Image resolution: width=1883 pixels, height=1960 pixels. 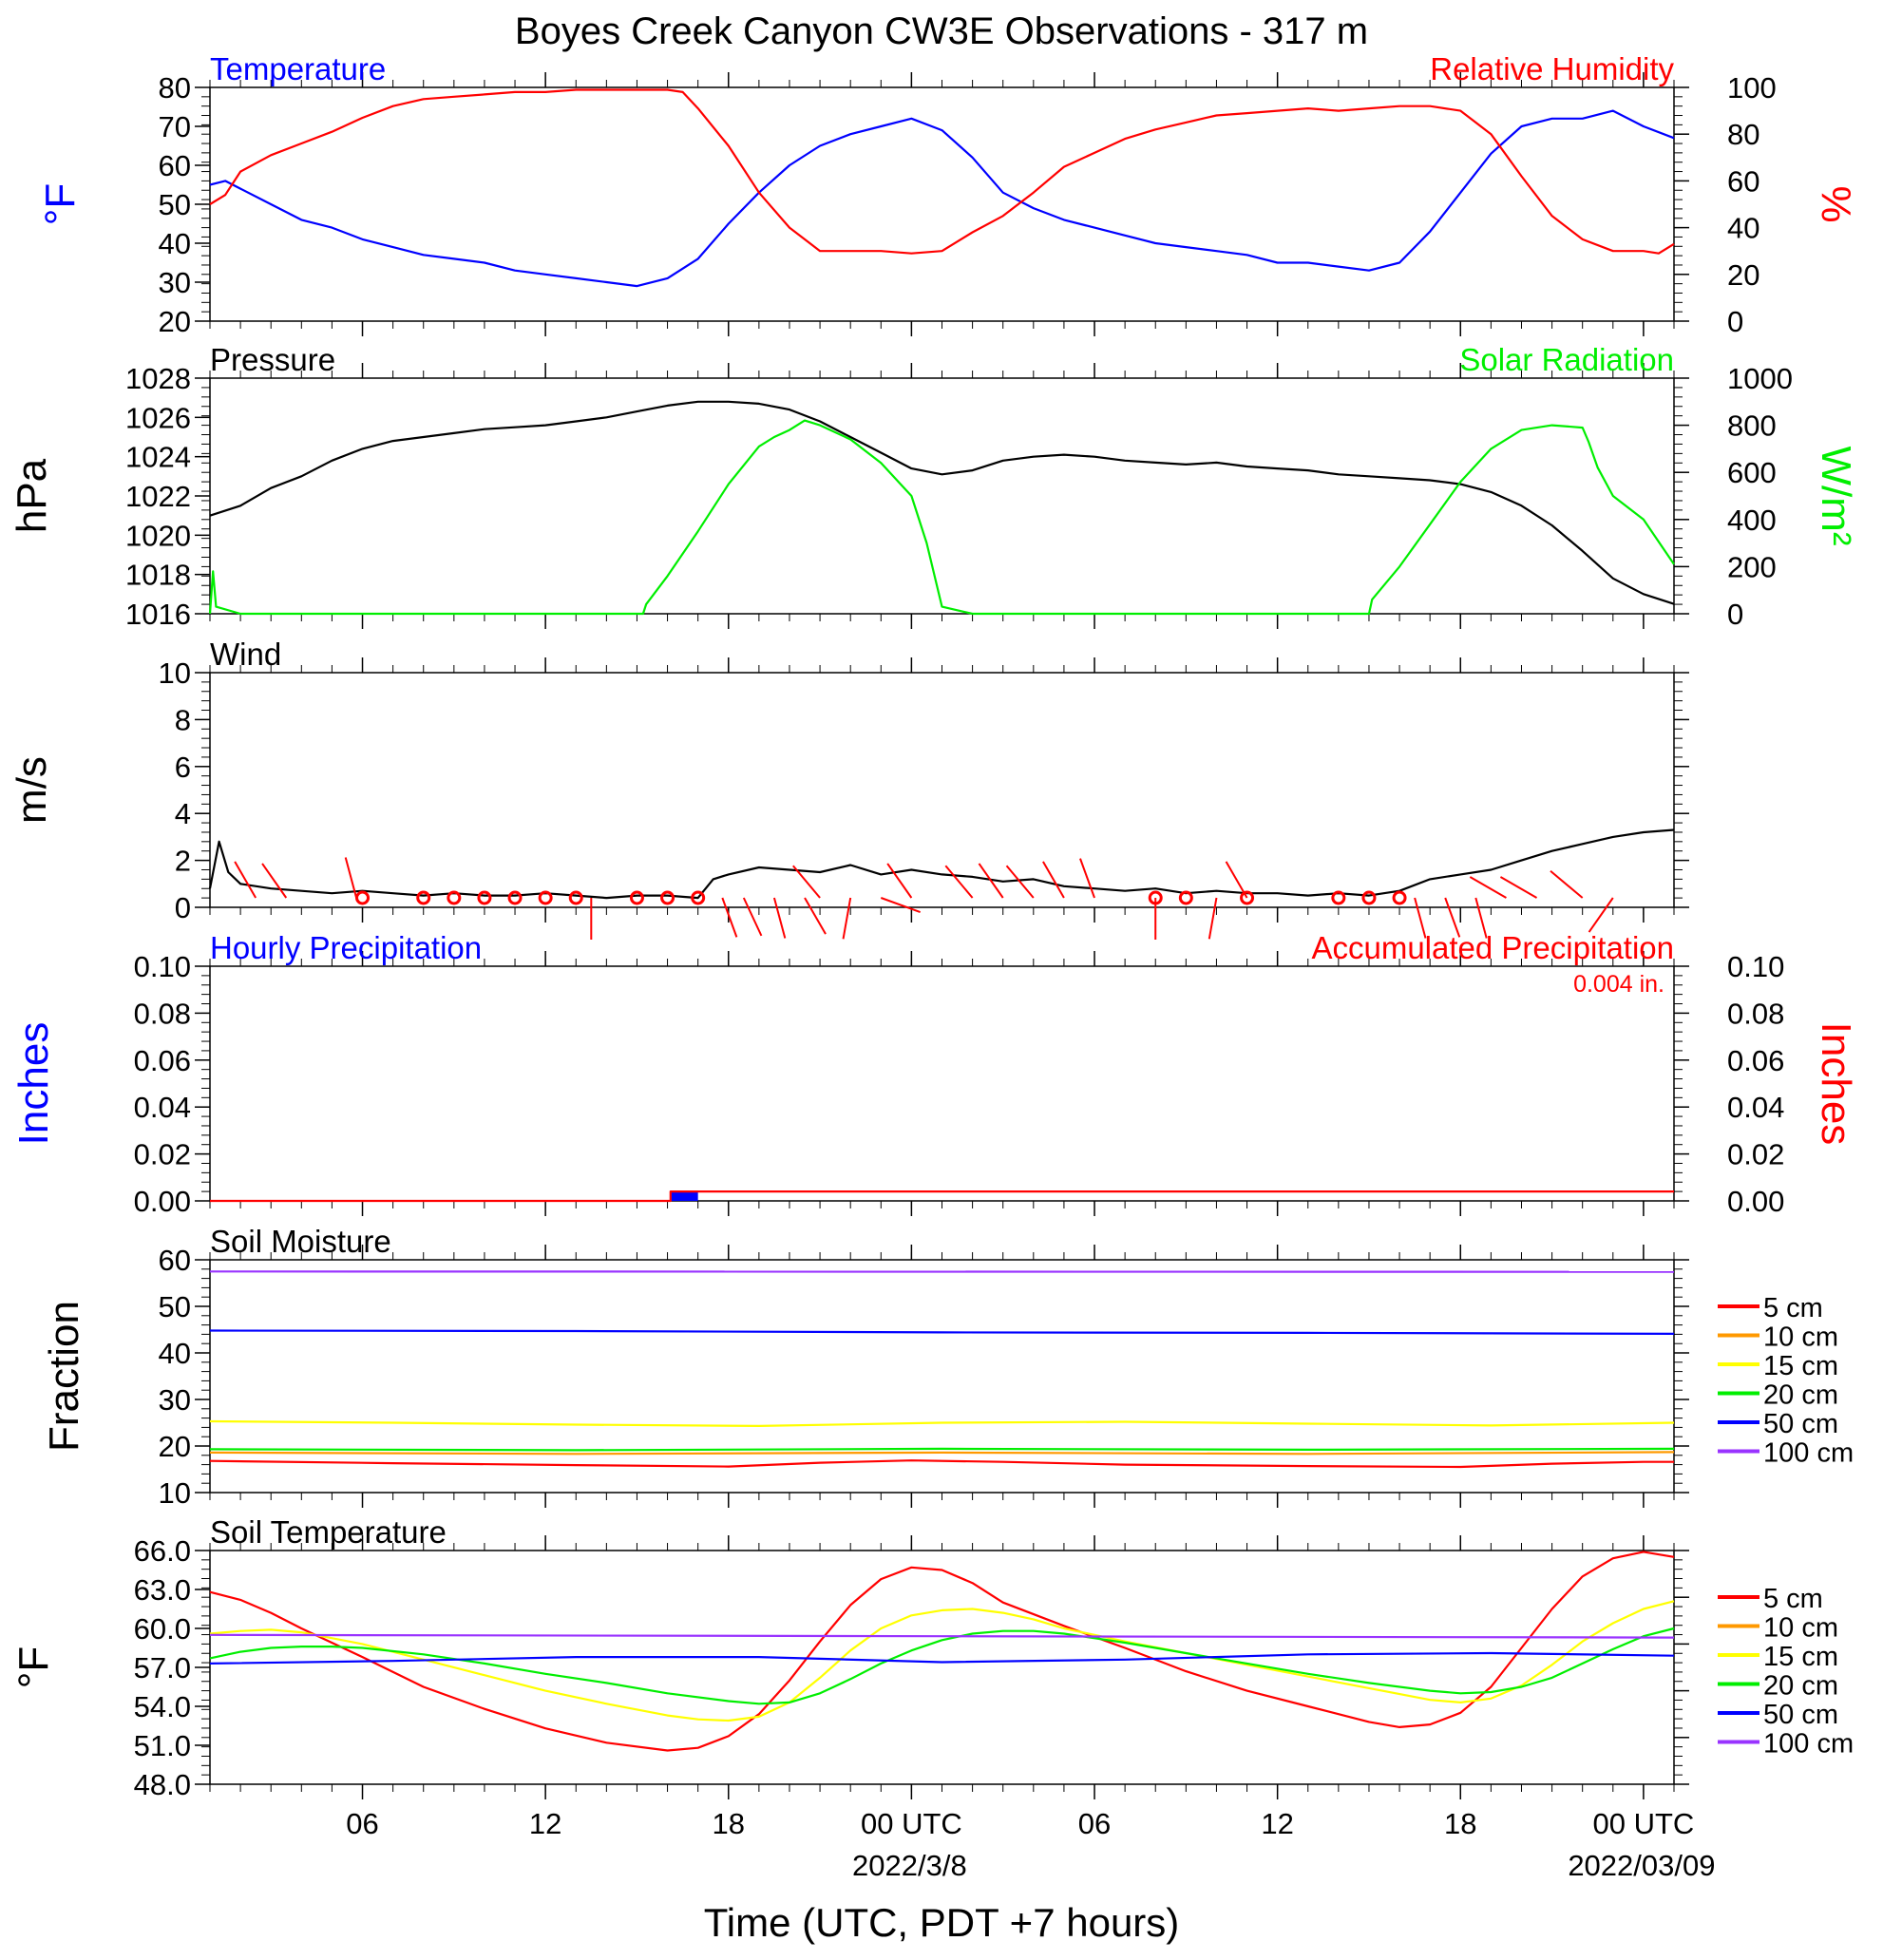 I want to click on wind-ytick-left: 0, so click(x=183, y=907).